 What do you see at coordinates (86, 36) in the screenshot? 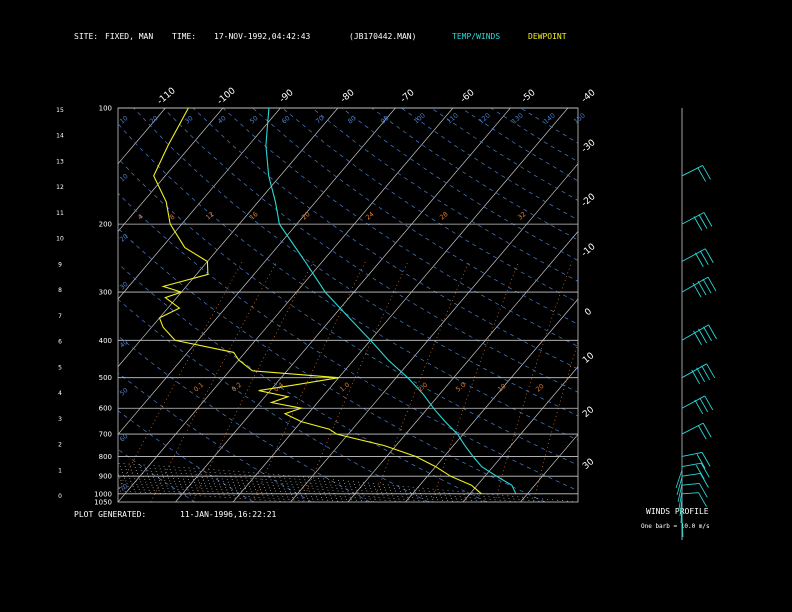
I see `site-label: SITE:` at bounding box center [86, 36].